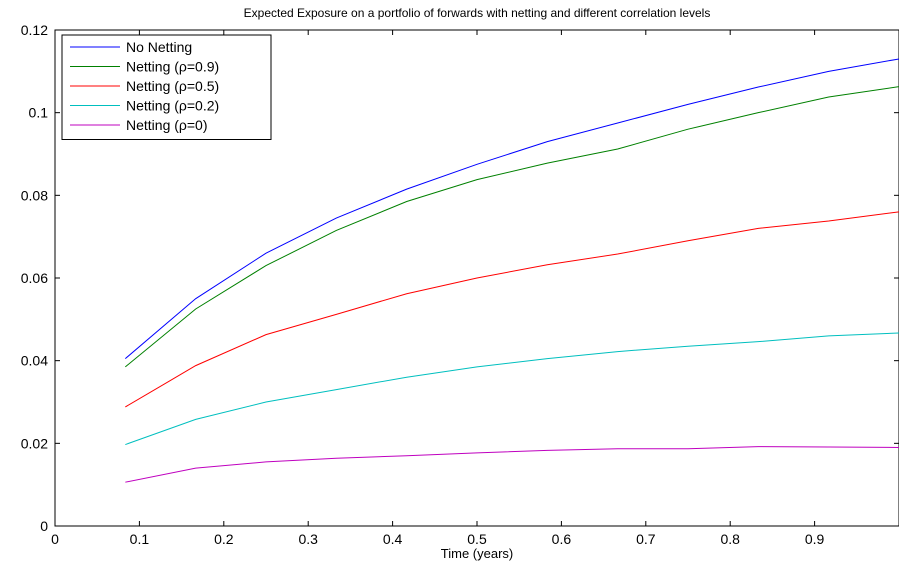 The image size is (899, 565). I want to click on x-tick-label: 0.7, so click(646, 539).